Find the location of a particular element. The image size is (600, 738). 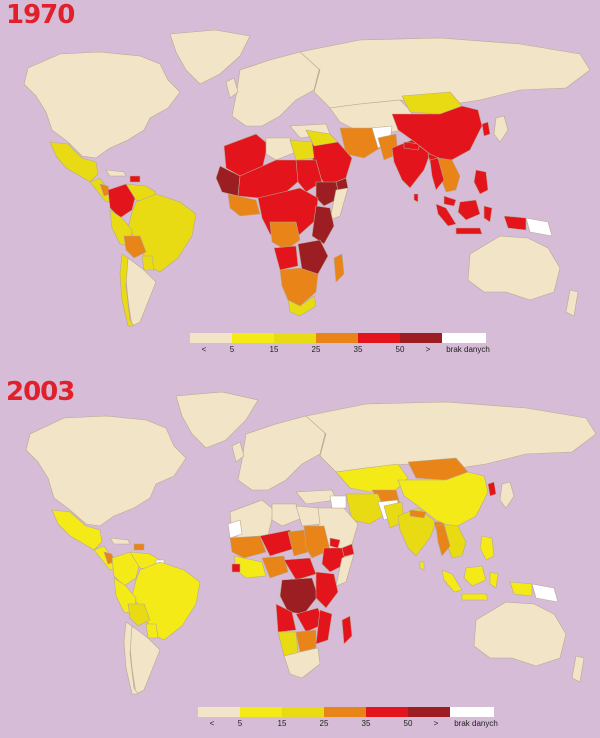

libya is located at coordinates (287, 515).